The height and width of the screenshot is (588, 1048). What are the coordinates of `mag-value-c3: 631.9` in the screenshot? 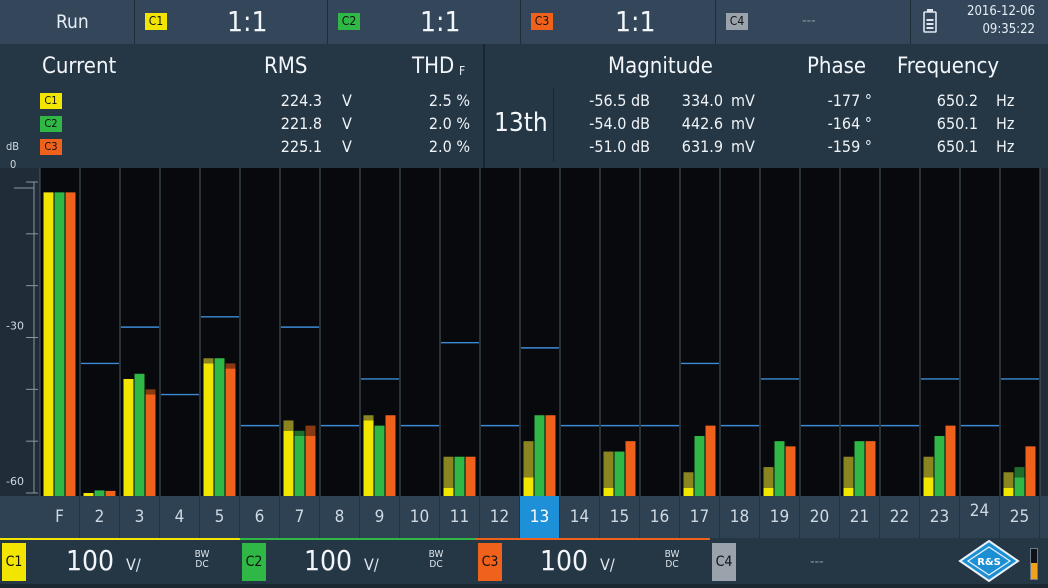 It's located at (702, 146).